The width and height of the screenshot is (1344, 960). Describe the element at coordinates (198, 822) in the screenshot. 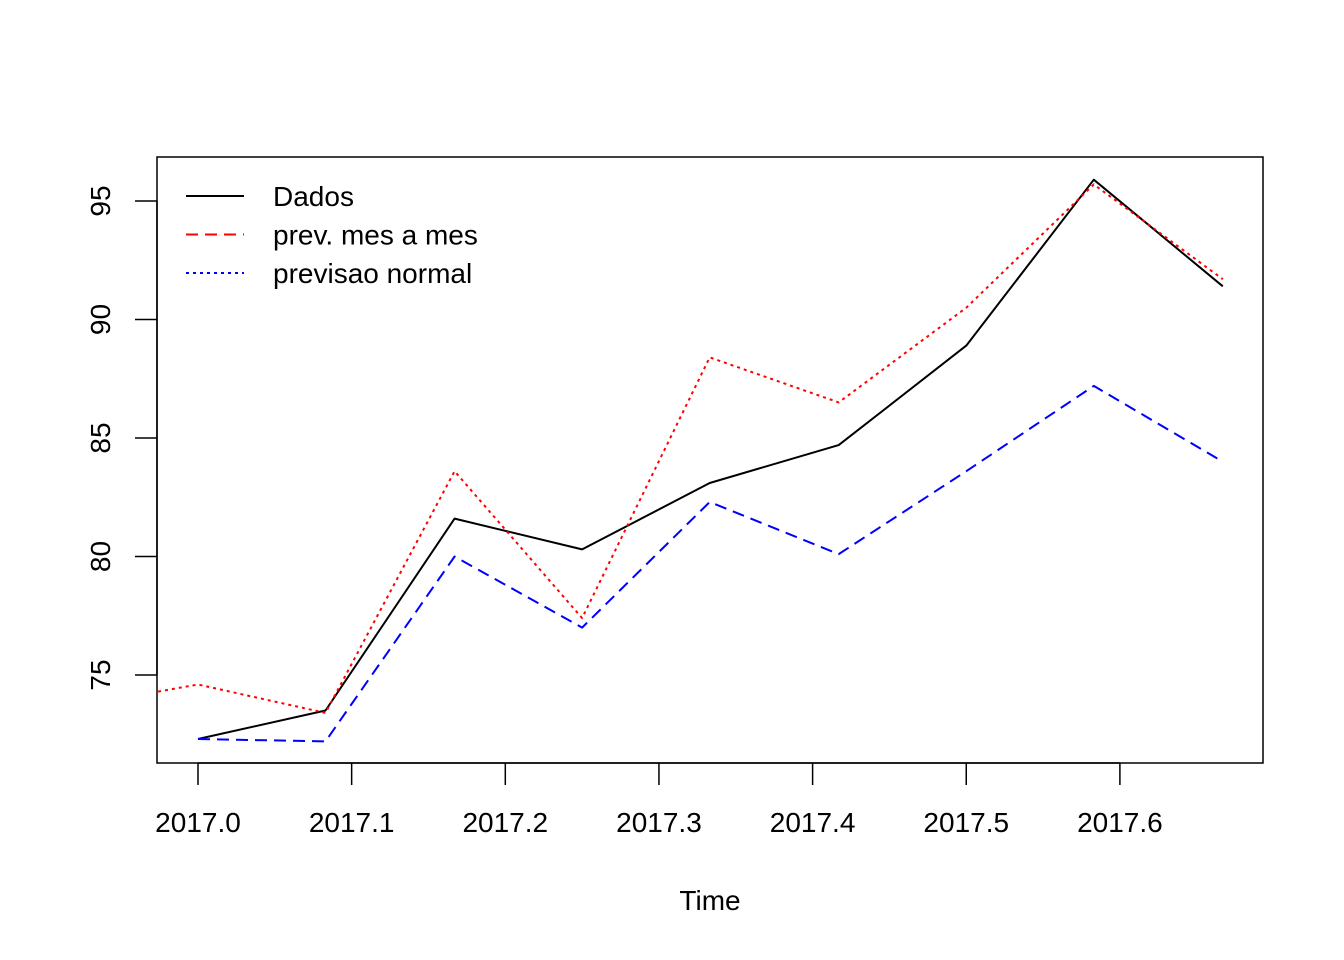

I see `x-tick-label: 2017.0` at that location.